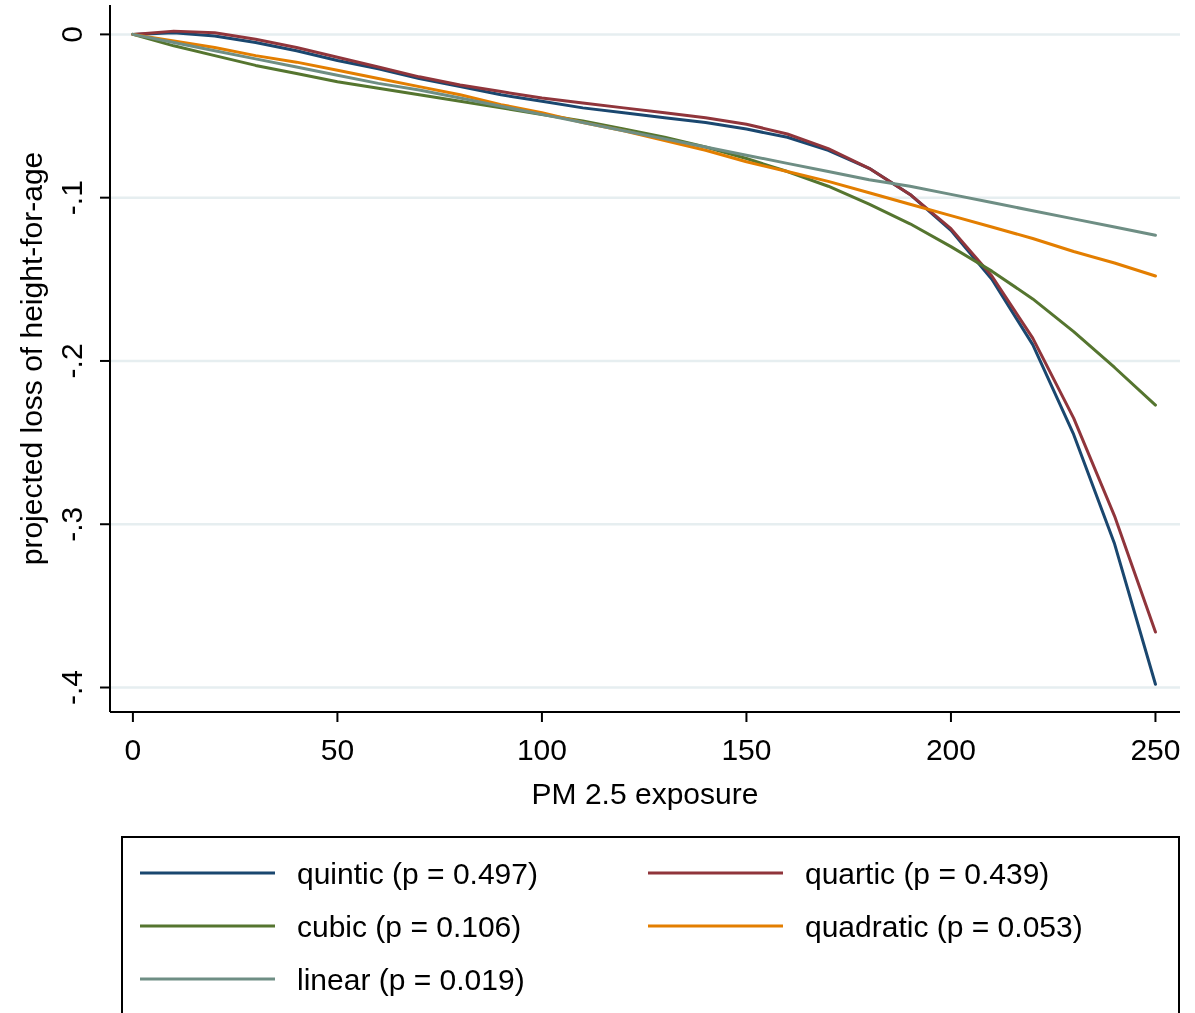 This screenshot has width=1195, height=1013. Describe the element at coordinates (541, 749) in the screenshot. I see `x-tick-label: 100` at that location.